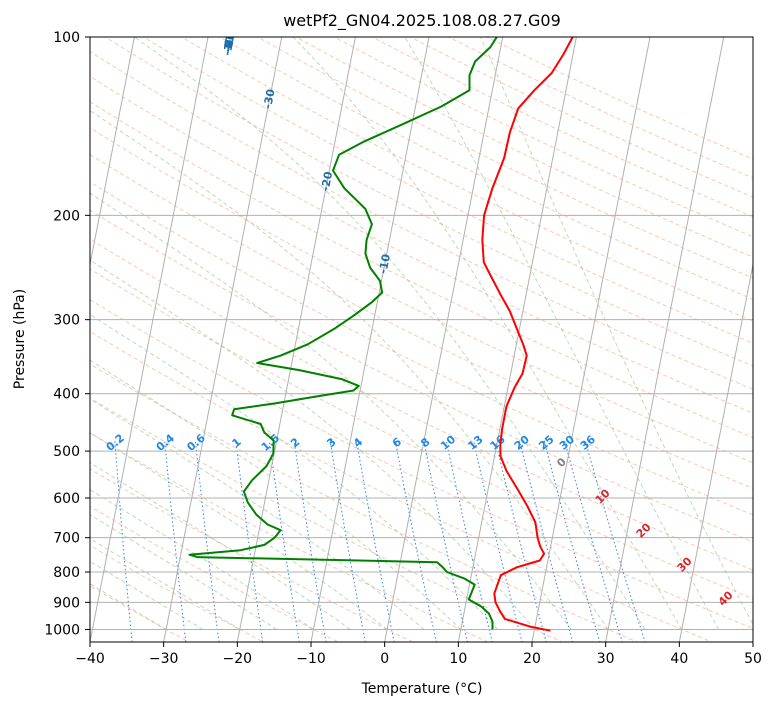  I want to click on mixing-ratio-label: 25, so click(547, 443).